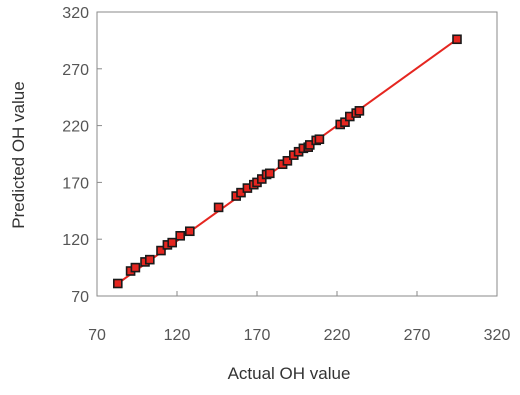 The width and height of the screenshot is (520, 395). What do you see at coordinates (75, 127) in the screenshot?
I see `y-tick-label: 220` at bounding box center [75, 127].